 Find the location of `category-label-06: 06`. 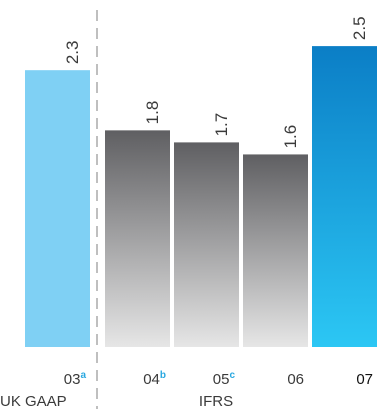

category-label-06: 06 is located at coordinates (295, 379).